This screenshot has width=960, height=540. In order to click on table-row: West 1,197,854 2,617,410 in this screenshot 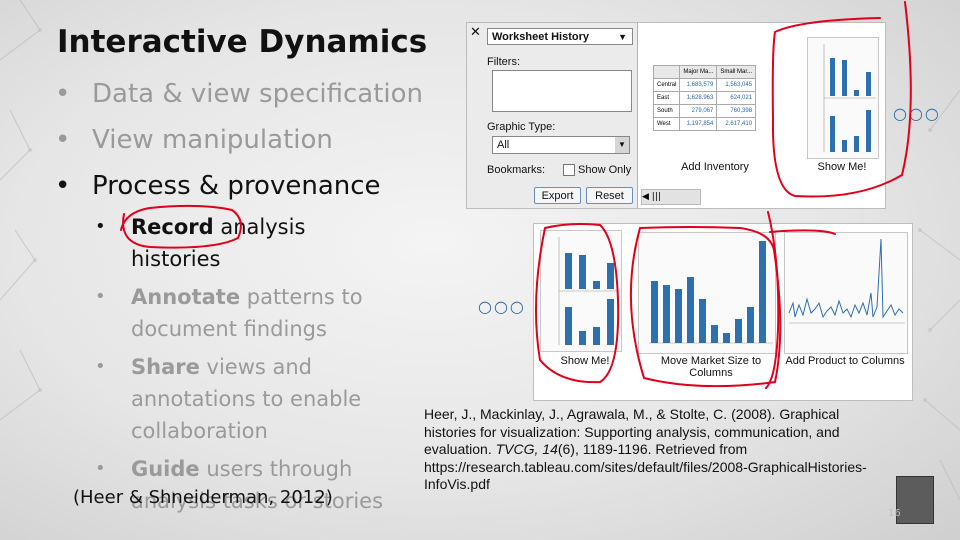, I will do `click(704, 124)`.